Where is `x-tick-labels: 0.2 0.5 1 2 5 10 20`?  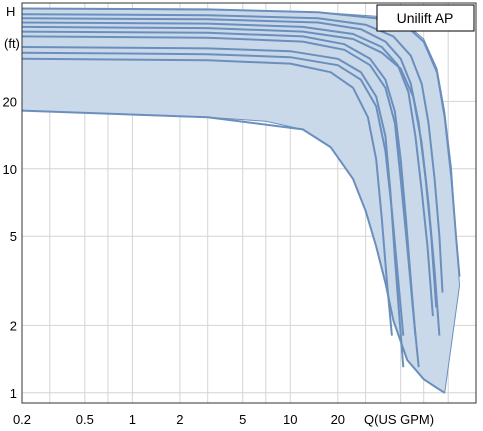 x-tick-labels: 0.2 0.5 1 2 5 10 20 is located at coordinates (179, 419).